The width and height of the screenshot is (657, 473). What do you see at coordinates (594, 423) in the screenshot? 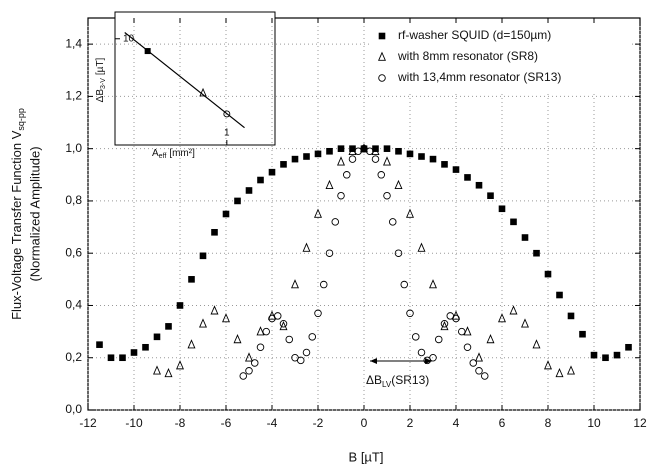
I see `x-tick-label: 10` at bounding box center [594, 423].